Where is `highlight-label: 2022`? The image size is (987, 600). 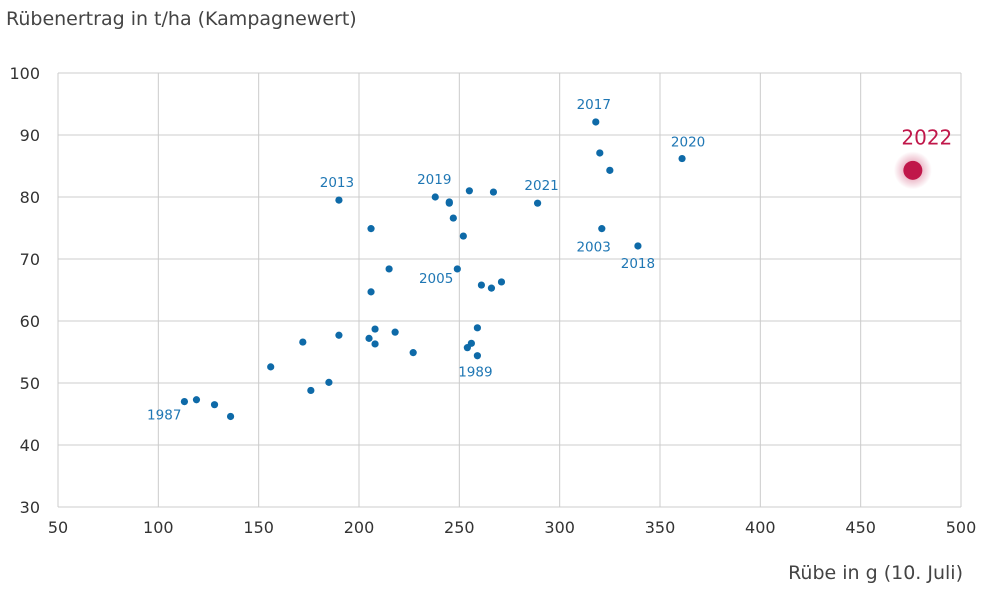
highlight-label: 2022 is located at coordinates (926, 137).